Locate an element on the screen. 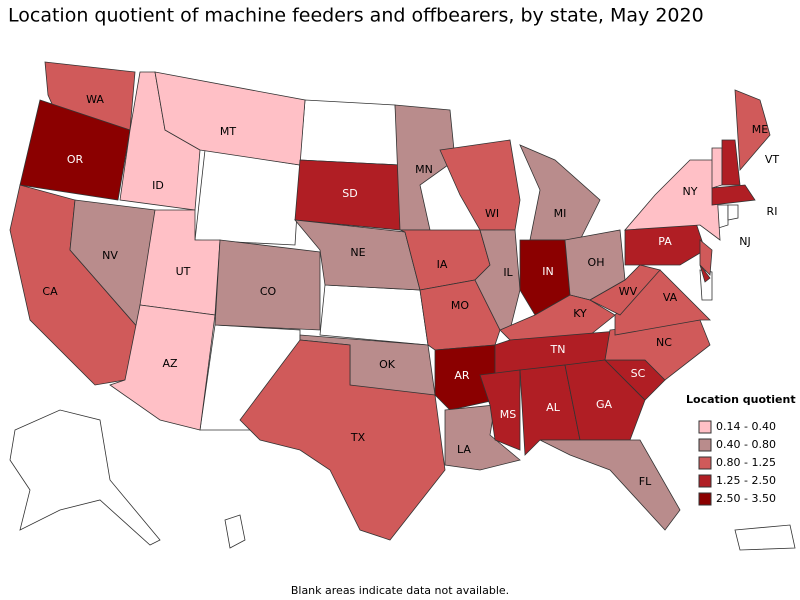 Image resolution: width=800 pixels, height=600 pixels. state-label: AR is located at coordinates (462, 375).